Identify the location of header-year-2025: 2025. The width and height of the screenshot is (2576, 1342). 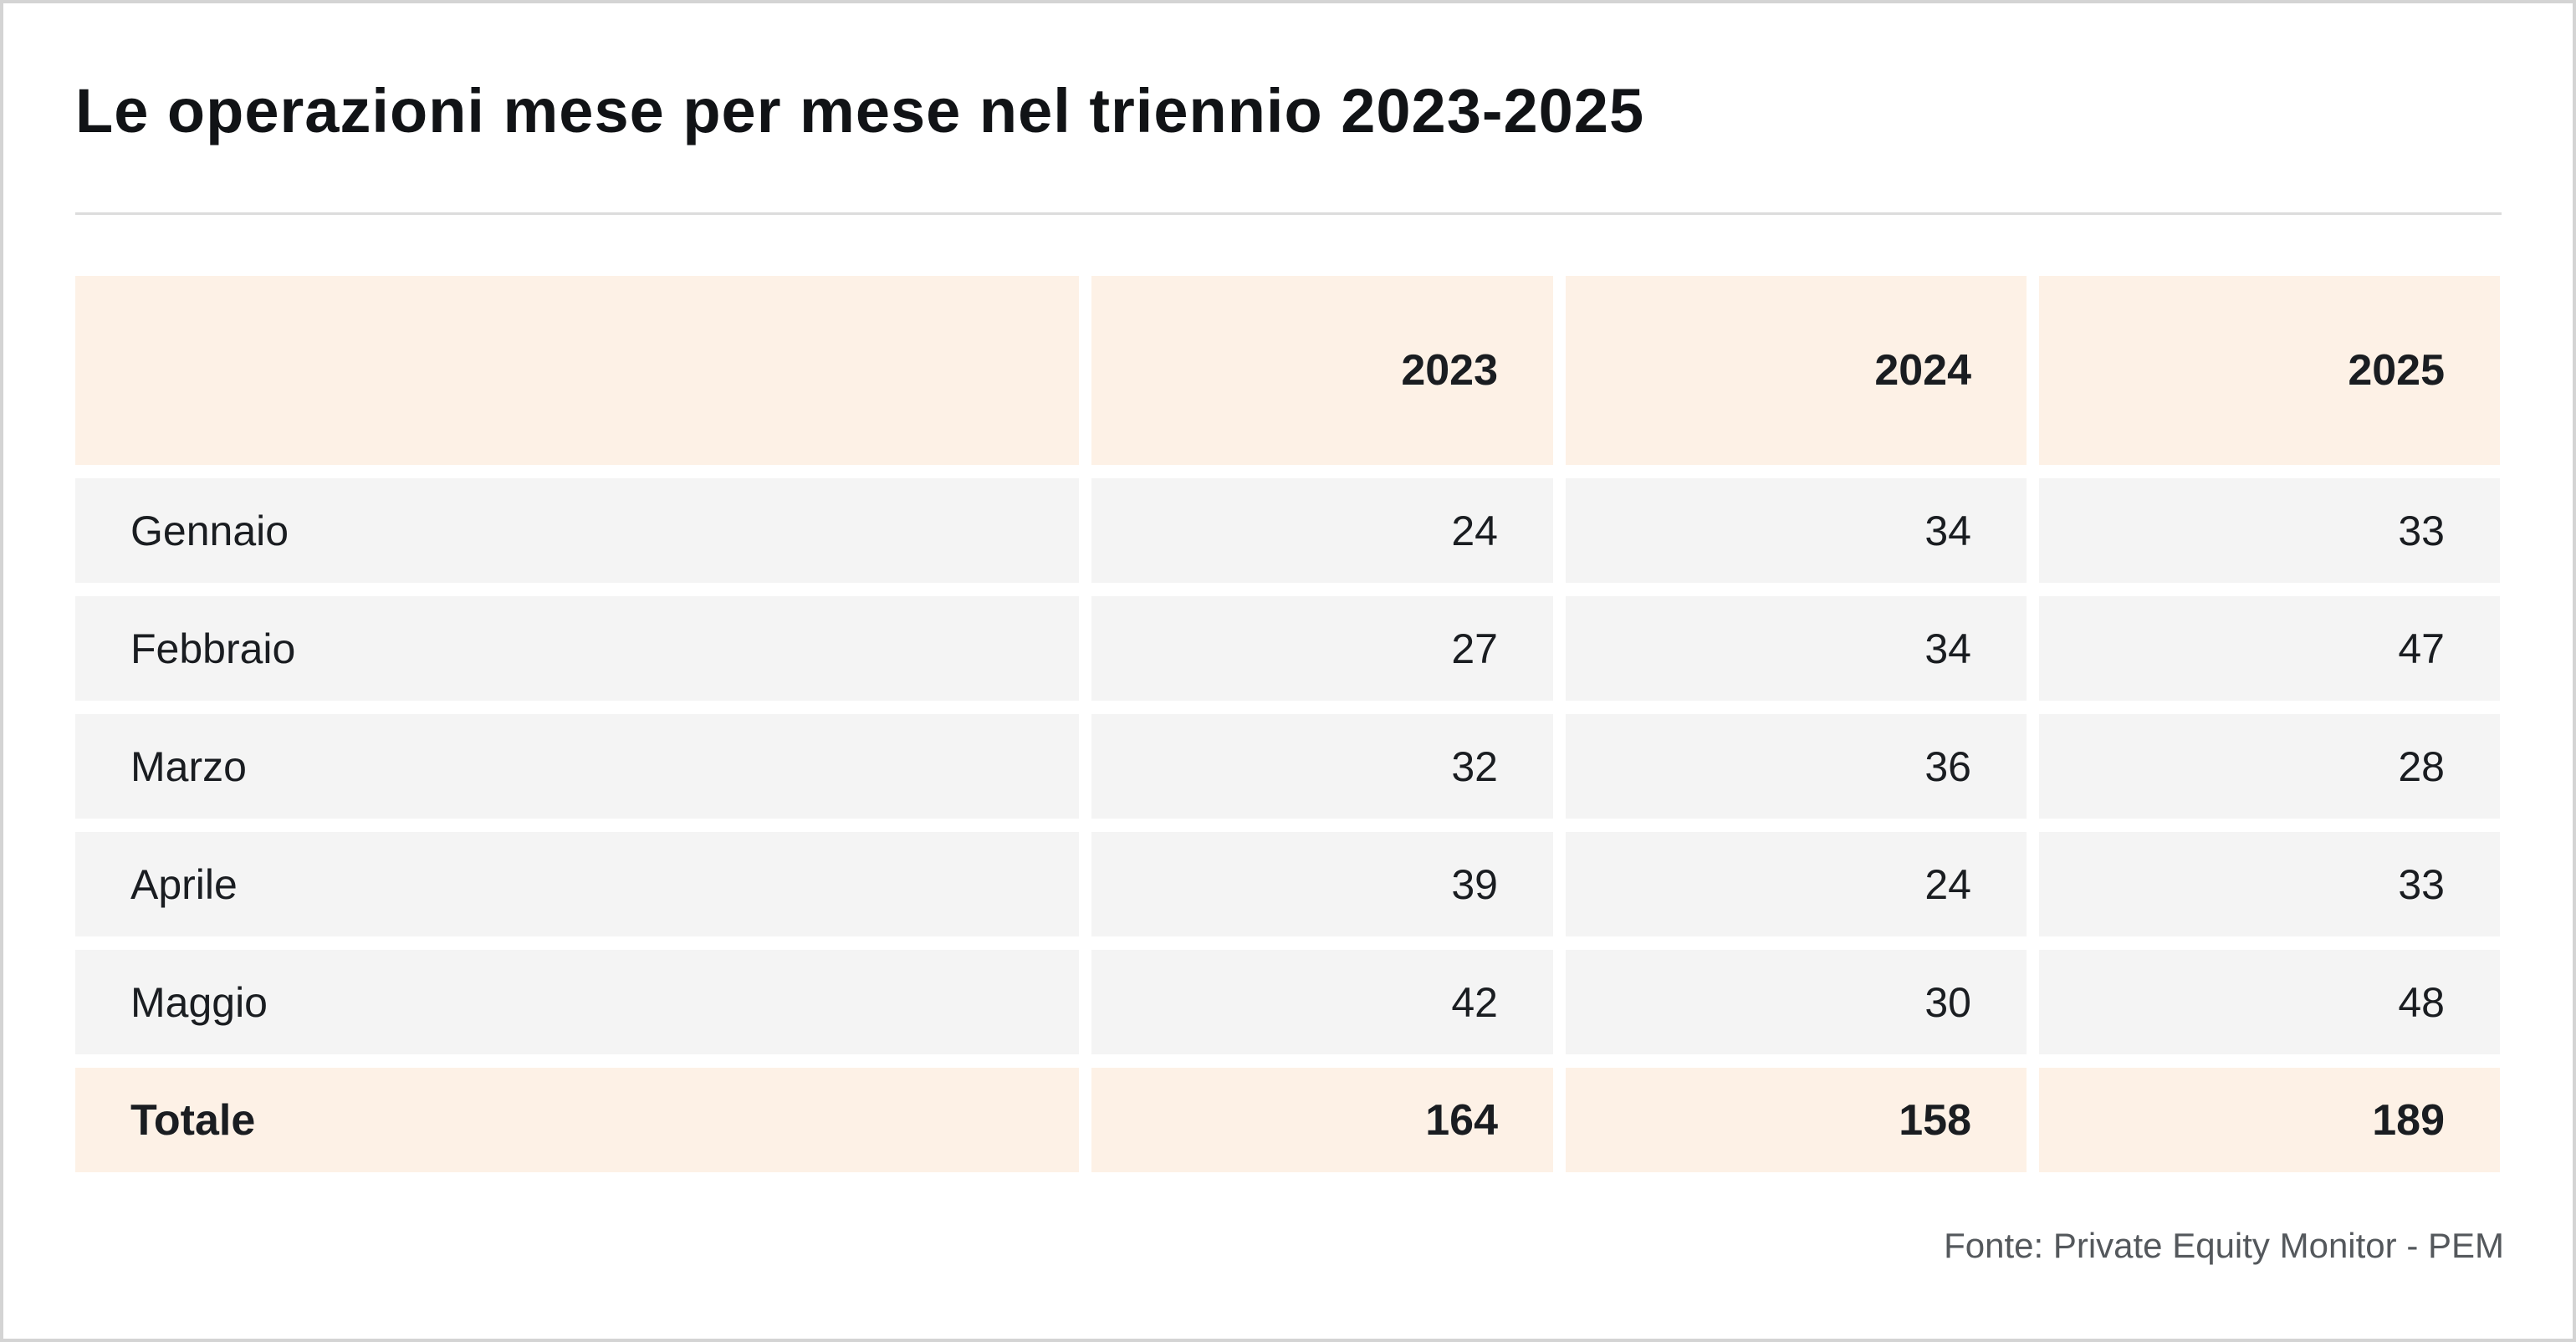
(2269, 370).